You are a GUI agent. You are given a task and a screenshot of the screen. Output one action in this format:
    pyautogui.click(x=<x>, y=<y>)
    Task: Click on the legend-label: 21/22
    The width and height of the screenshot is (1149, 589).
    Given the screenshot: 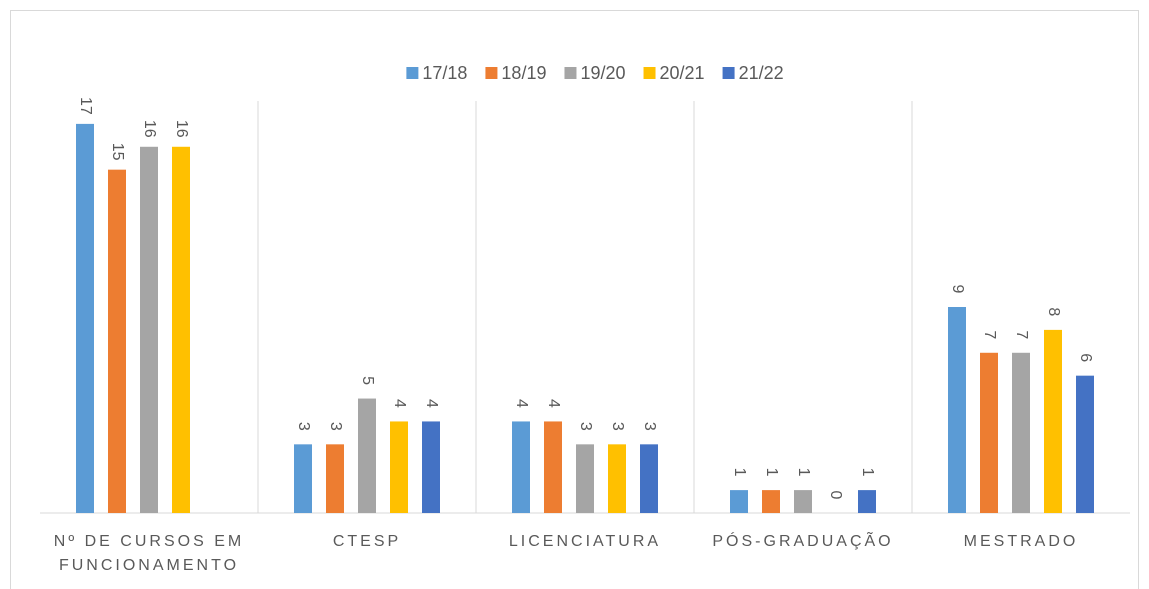 What is the action you would take?
    pyautogui.click(x=761, y=73)
    